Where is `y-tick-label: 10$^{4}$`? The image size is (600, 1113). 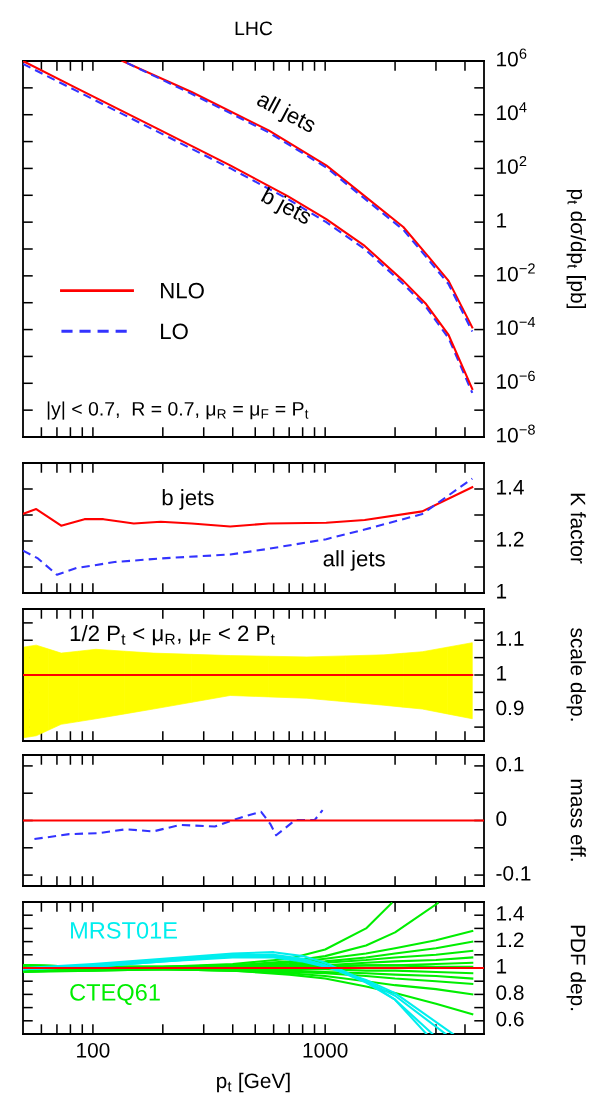 y-tick-label: 10$^{4}$ is located at coordinates (512, 111).